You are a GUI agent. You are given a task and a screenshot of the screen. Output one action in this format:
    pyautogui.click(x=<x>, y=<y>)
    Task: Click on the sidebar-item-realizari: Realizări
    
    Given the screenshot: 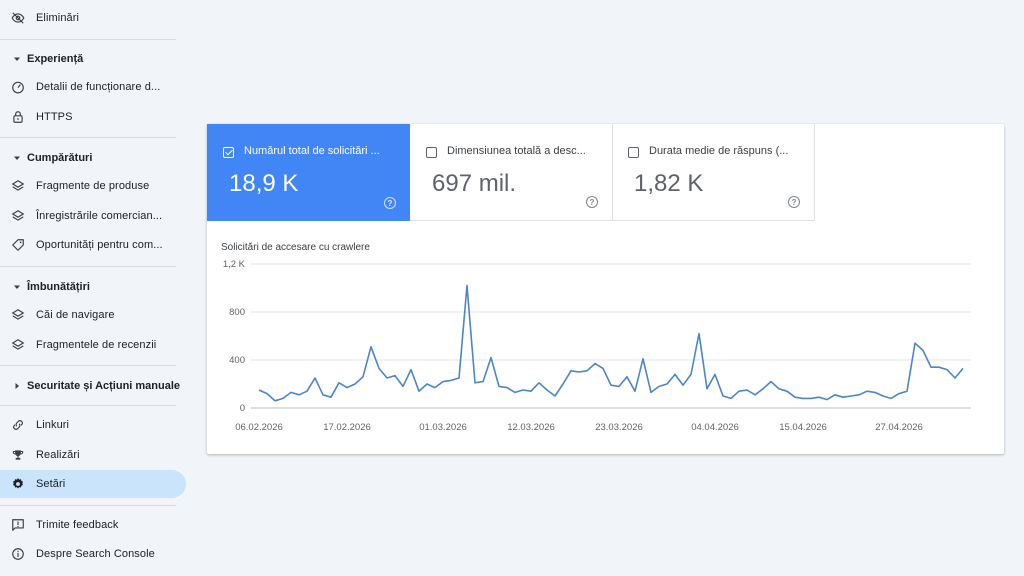 What is the action you would take?
    pyautogui.click(x=93, y=455)
    